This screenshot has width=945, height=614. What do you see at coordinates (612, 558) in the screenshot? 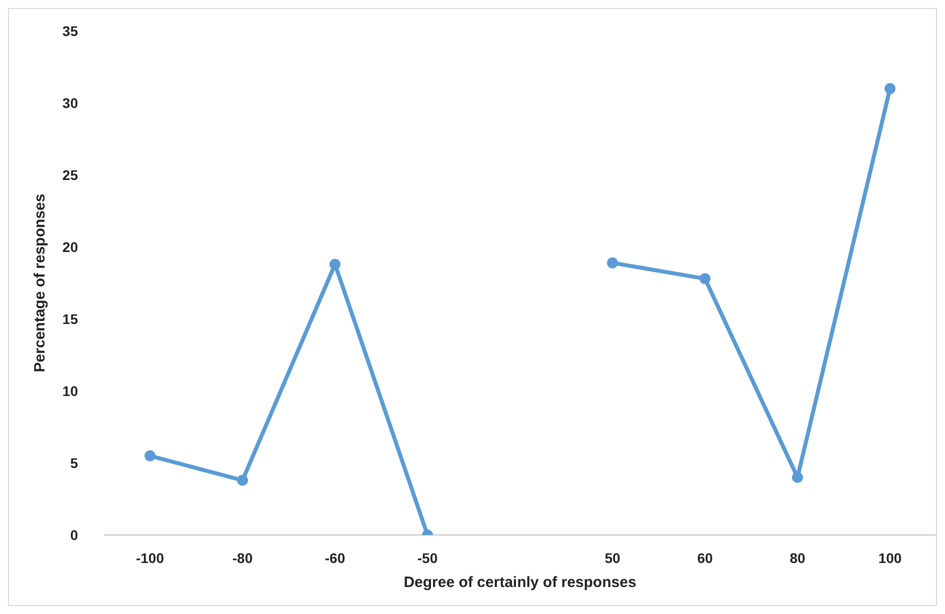
I see `x-tick-label: 50` at bounding box center [612, 558].